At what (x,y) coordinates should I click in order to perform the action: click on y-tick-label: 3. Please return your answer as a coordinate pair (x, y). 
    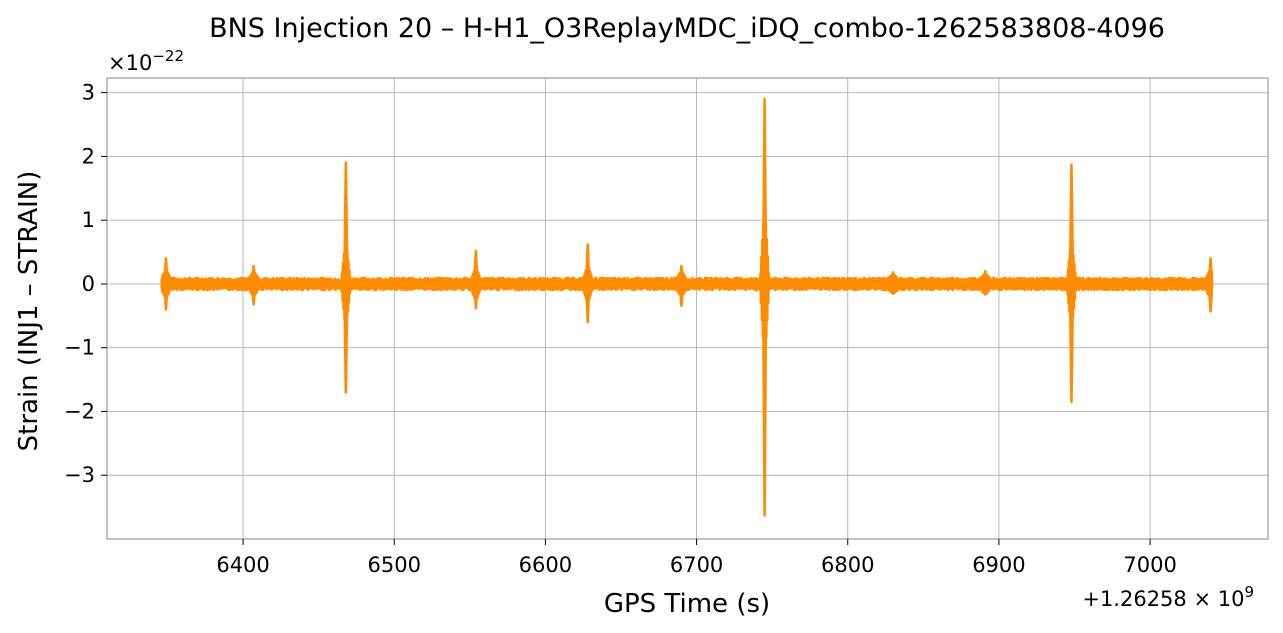
    Looking at the image, I should click on (88, 93).